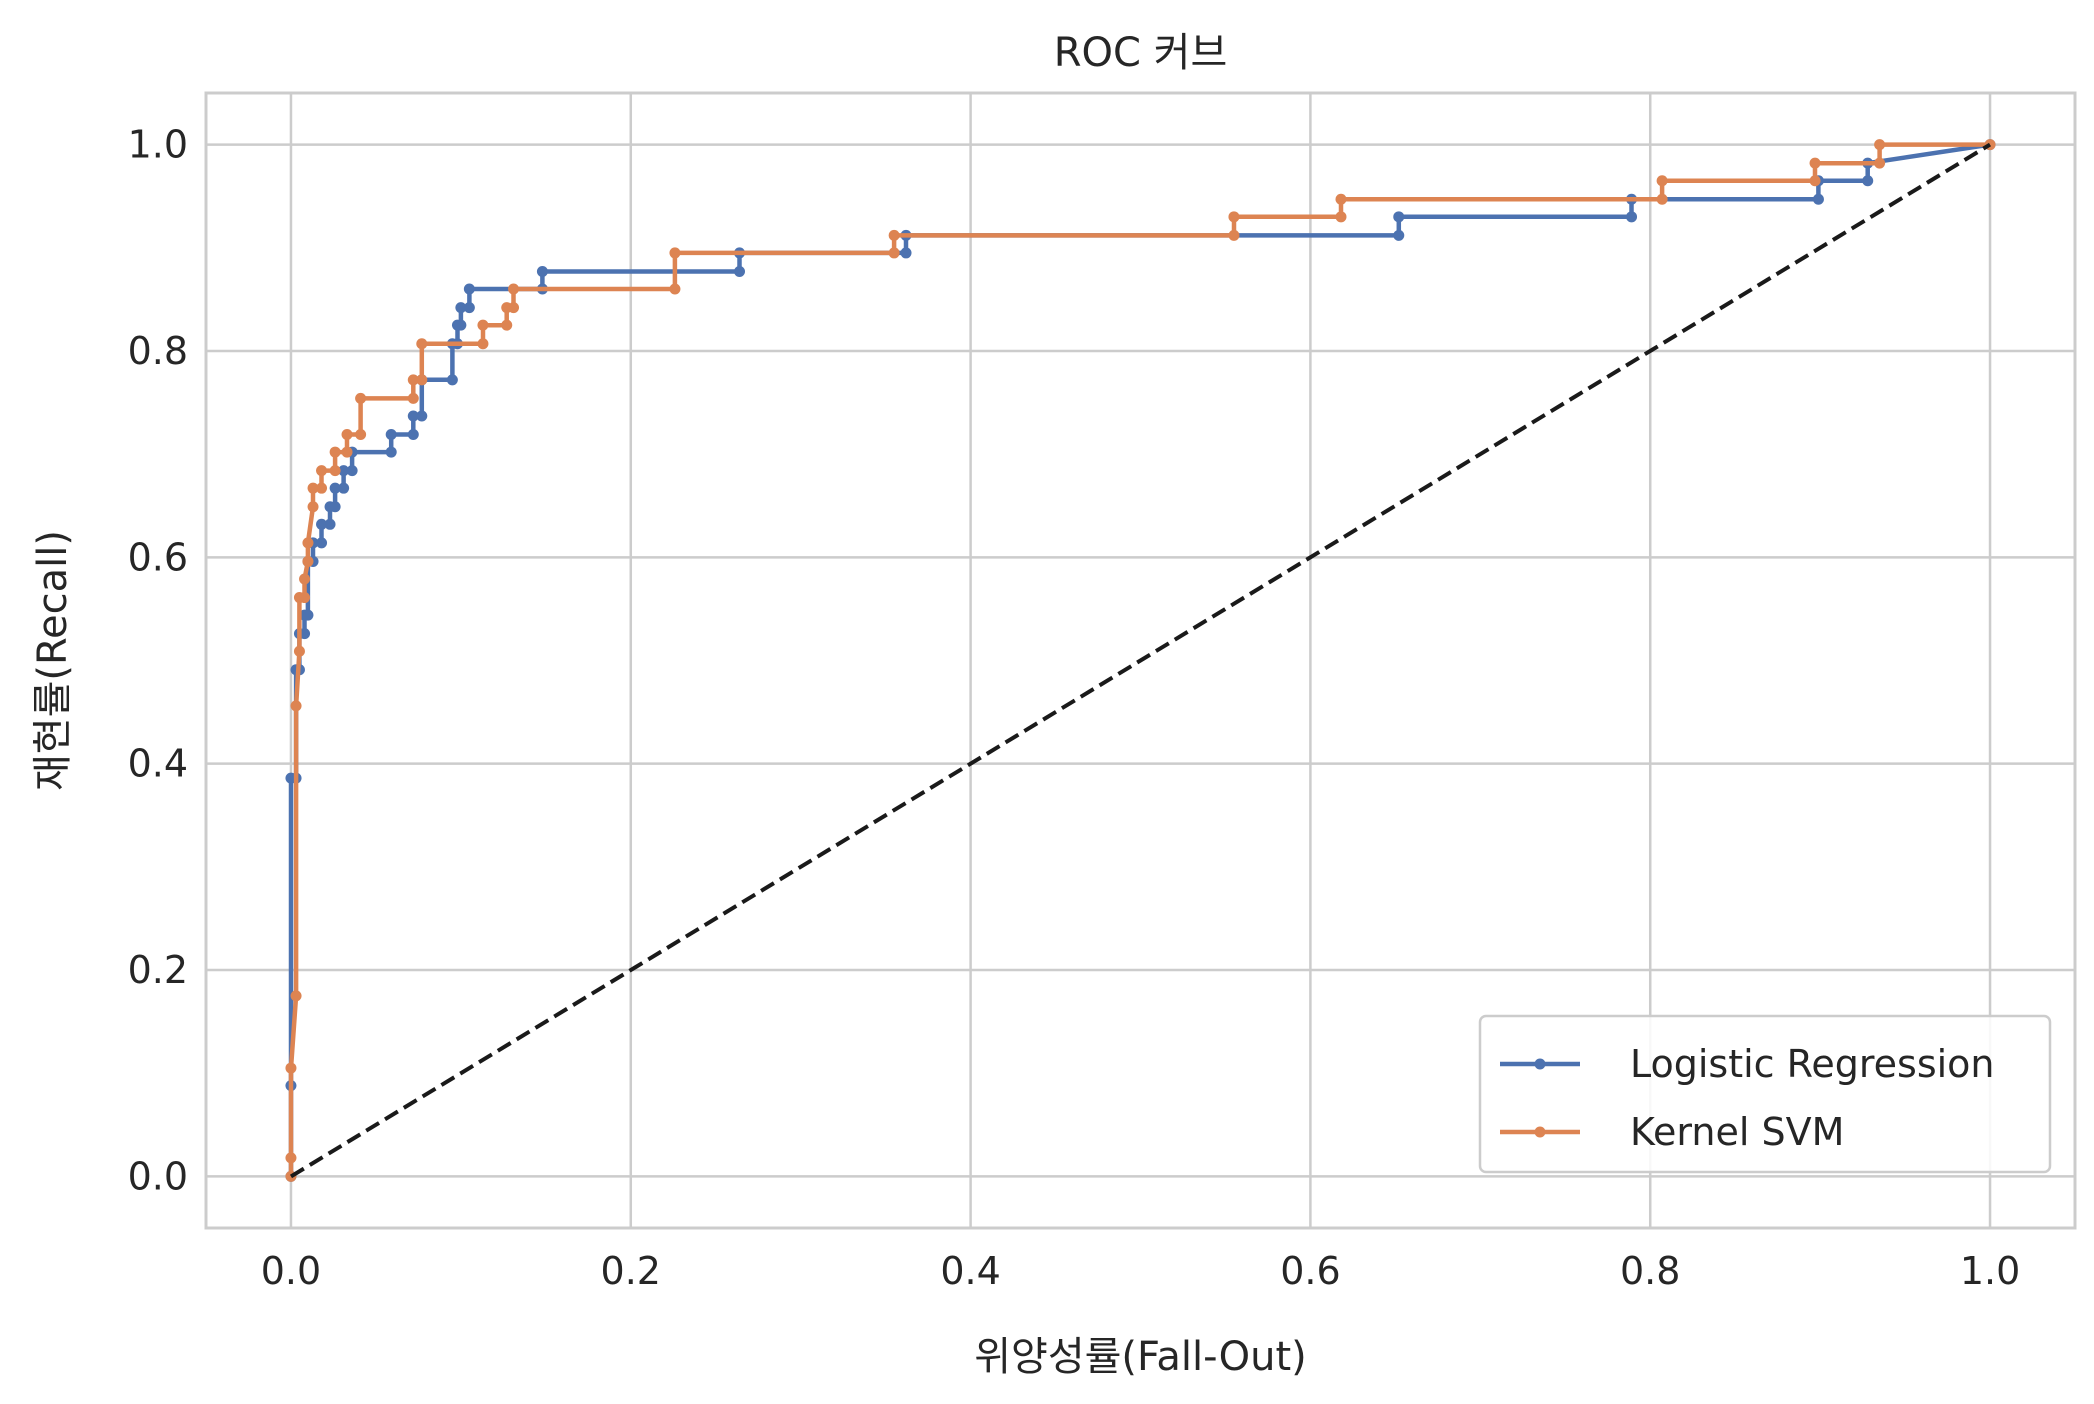 The width and height of the screenshot is (2094, 1404). Describe the element at coordinates (1310, 1271) in the screenshot. I see `x-tick-label: 0.6` at that location.